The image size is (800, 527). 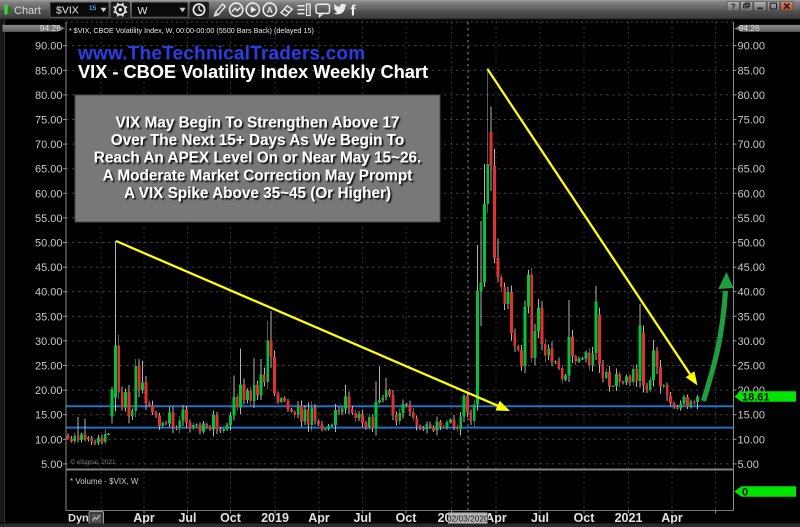 What do you see at coordinates (468, 518) in the screenshot?
I see `svg-text: 02/03/2020` at bounding box center [468, 518].